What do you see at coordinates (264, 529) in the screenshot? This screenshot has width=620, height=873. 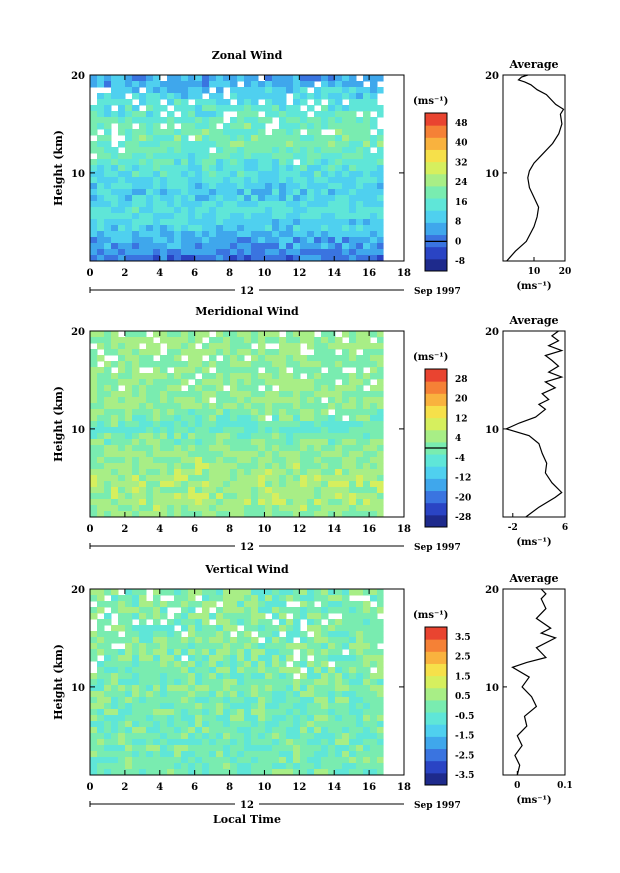 I see `meridional-xtick-label-5: 10` at bounding box center [264, 529].